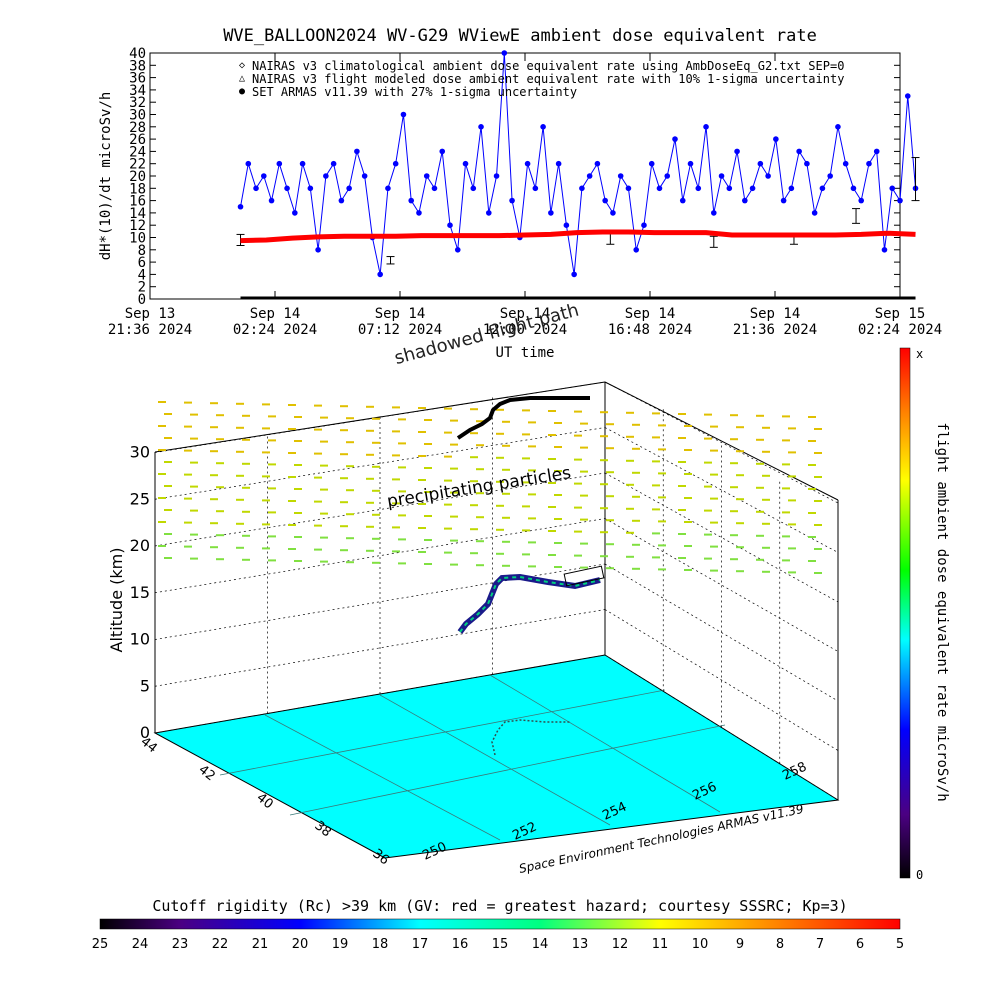 The width and height of the screenshot is (1000, 1000). Describe the element at coordinates (137, 226) in the screenshot. I see `y-tick-label: 12` at that location.